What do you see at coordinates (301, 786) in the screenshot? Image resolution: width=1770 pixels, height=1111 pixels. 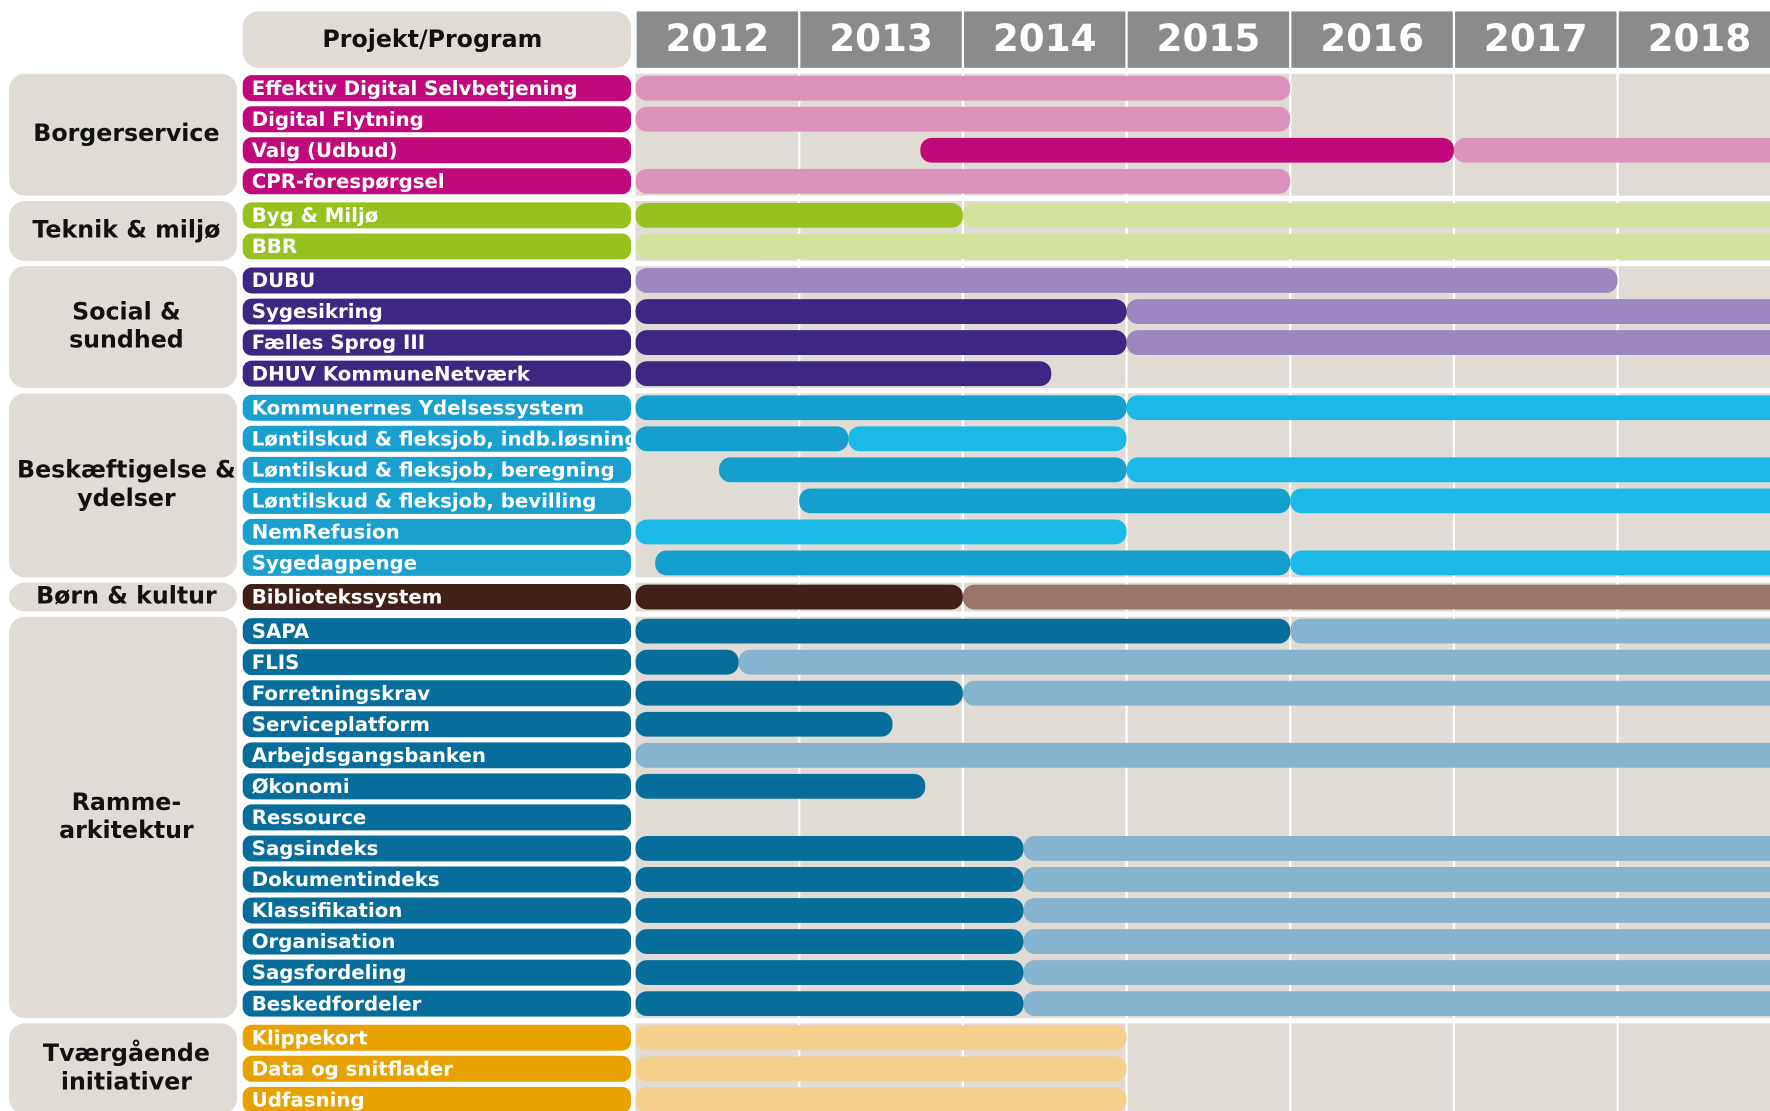 I see `task-label: Økonomi` at bounding box center [301, 786].